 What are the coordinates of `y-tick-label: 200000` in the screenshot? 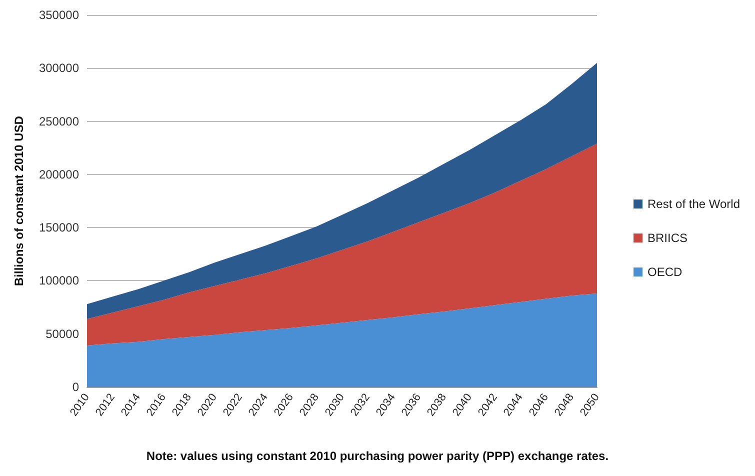 It's located at (59, 174).